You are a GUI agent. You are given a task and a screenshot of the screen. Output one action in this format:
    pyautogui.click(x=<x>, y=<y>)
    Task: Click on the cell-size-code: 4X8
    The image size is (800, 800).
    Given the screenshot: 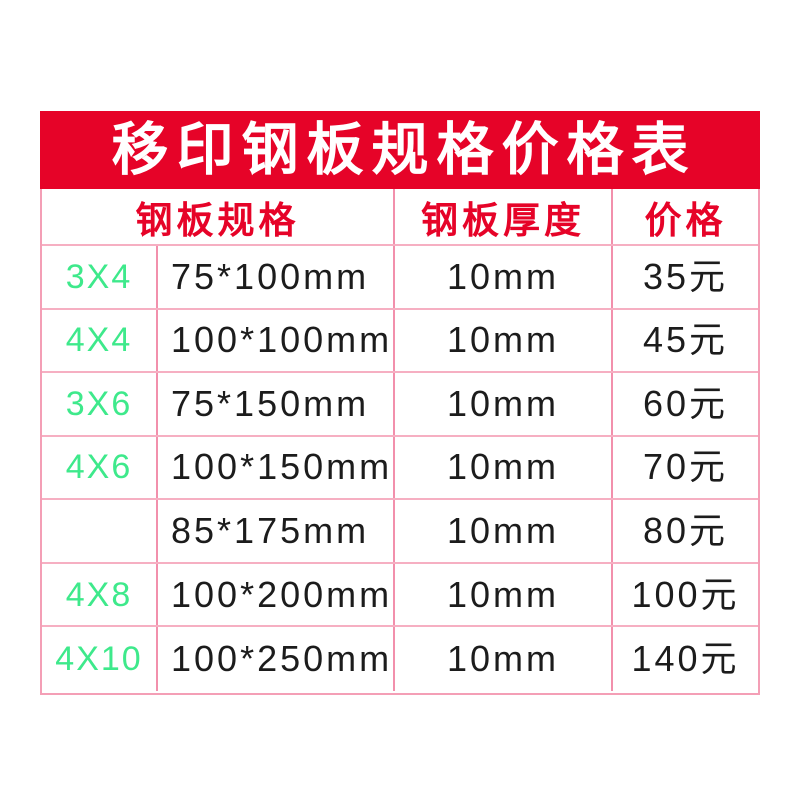 What is the action you would take?
    pyautogui.click(x=100, y=594)
    